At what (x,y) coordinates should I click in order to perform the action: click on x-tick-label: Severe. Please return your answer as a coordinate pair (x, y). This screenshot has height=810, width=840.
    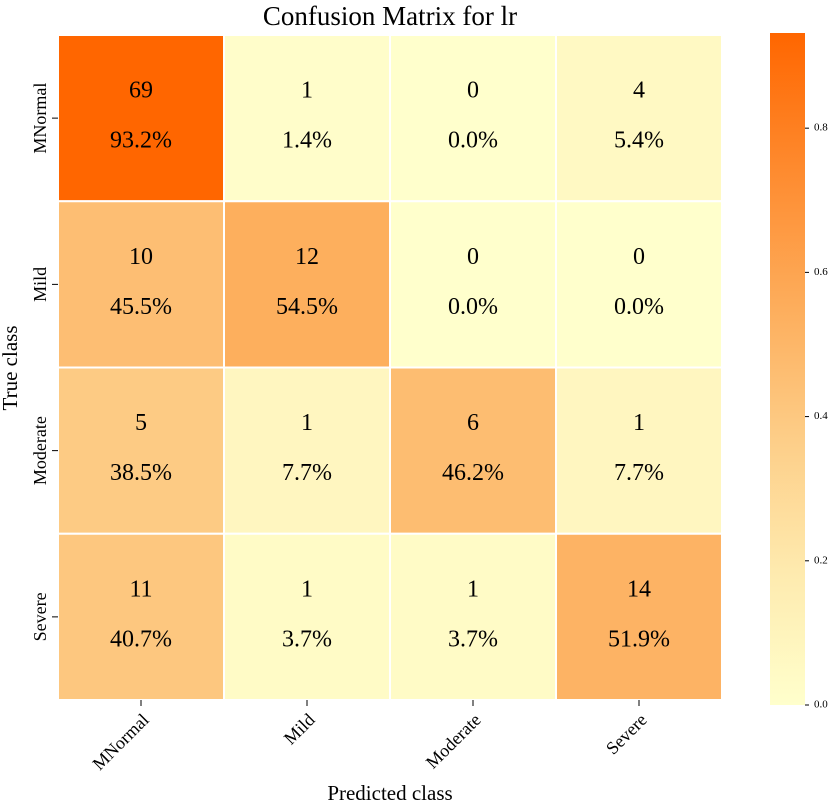
    Looking at the image, I should click on (626, 734).